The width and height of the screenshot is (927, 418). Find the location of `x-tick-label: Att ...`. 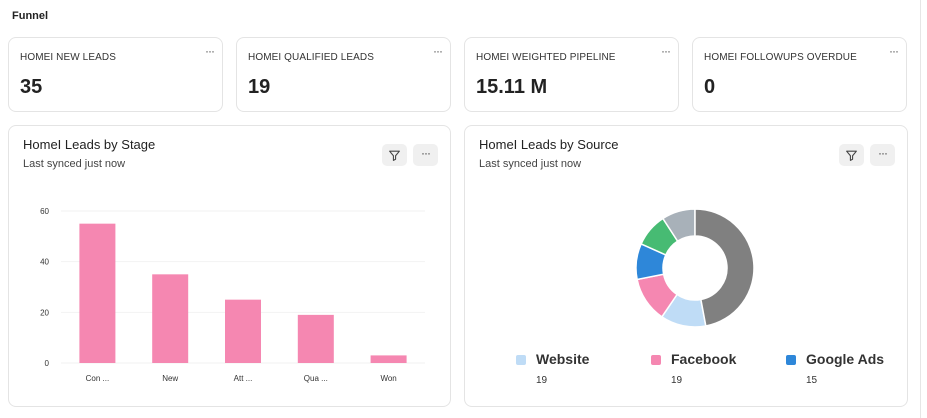

x-tick-label: Att ... is located at coordinates (243, 378).